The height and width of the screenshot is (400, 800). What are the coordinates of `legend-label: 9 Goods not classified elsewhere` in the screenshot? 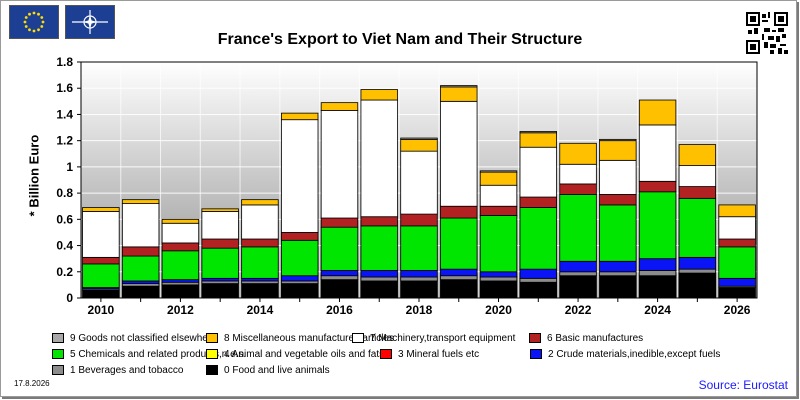 It's located at (143, 338).